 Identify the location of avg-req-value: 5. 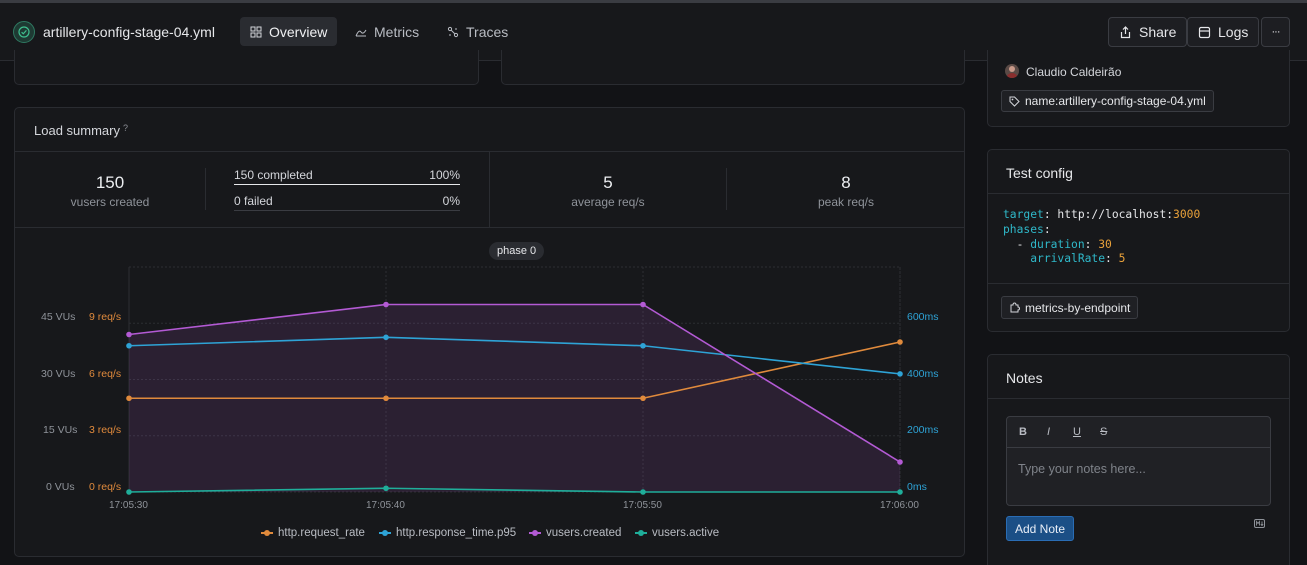
(608, 182).